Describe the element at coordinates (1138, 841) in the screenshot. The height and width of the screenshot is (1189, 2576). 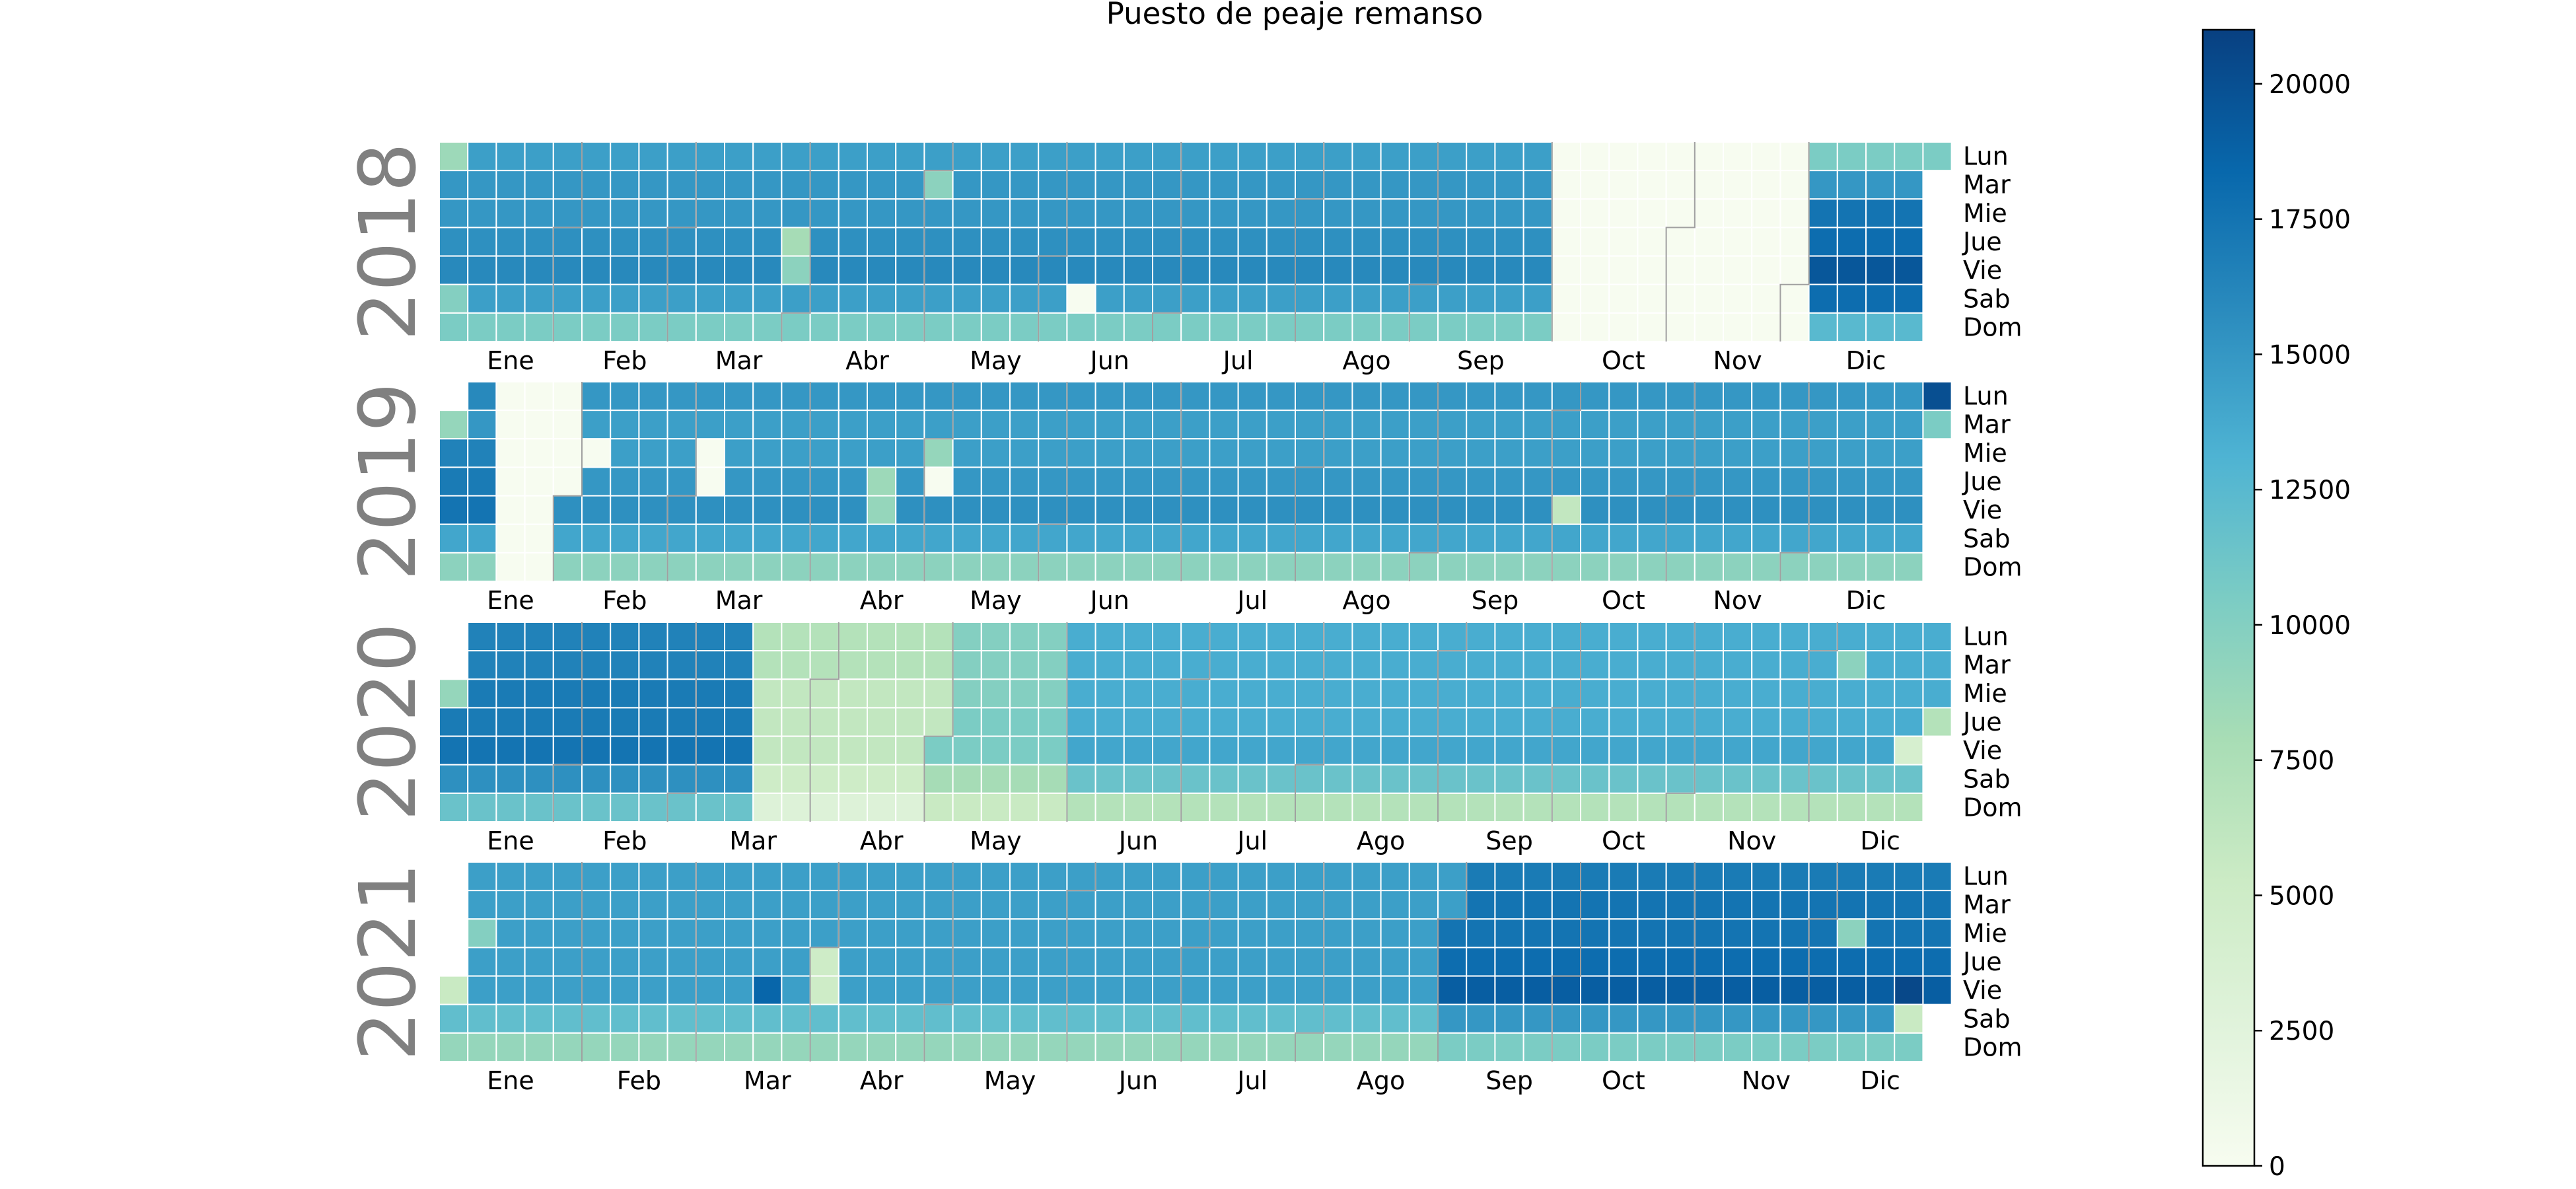
I see `month-label: Jun` at that location.